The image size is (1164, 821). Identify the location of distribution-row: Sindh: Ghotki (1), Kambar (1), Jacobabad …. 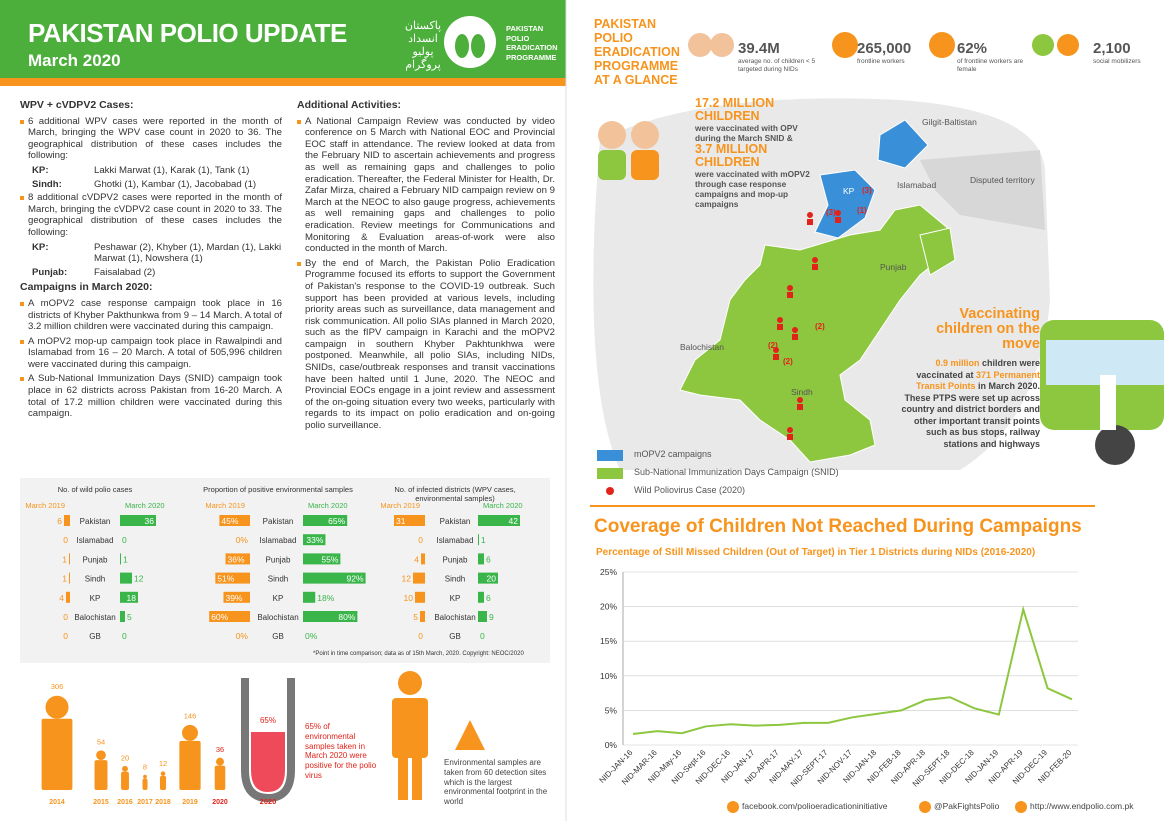
(151, 185).